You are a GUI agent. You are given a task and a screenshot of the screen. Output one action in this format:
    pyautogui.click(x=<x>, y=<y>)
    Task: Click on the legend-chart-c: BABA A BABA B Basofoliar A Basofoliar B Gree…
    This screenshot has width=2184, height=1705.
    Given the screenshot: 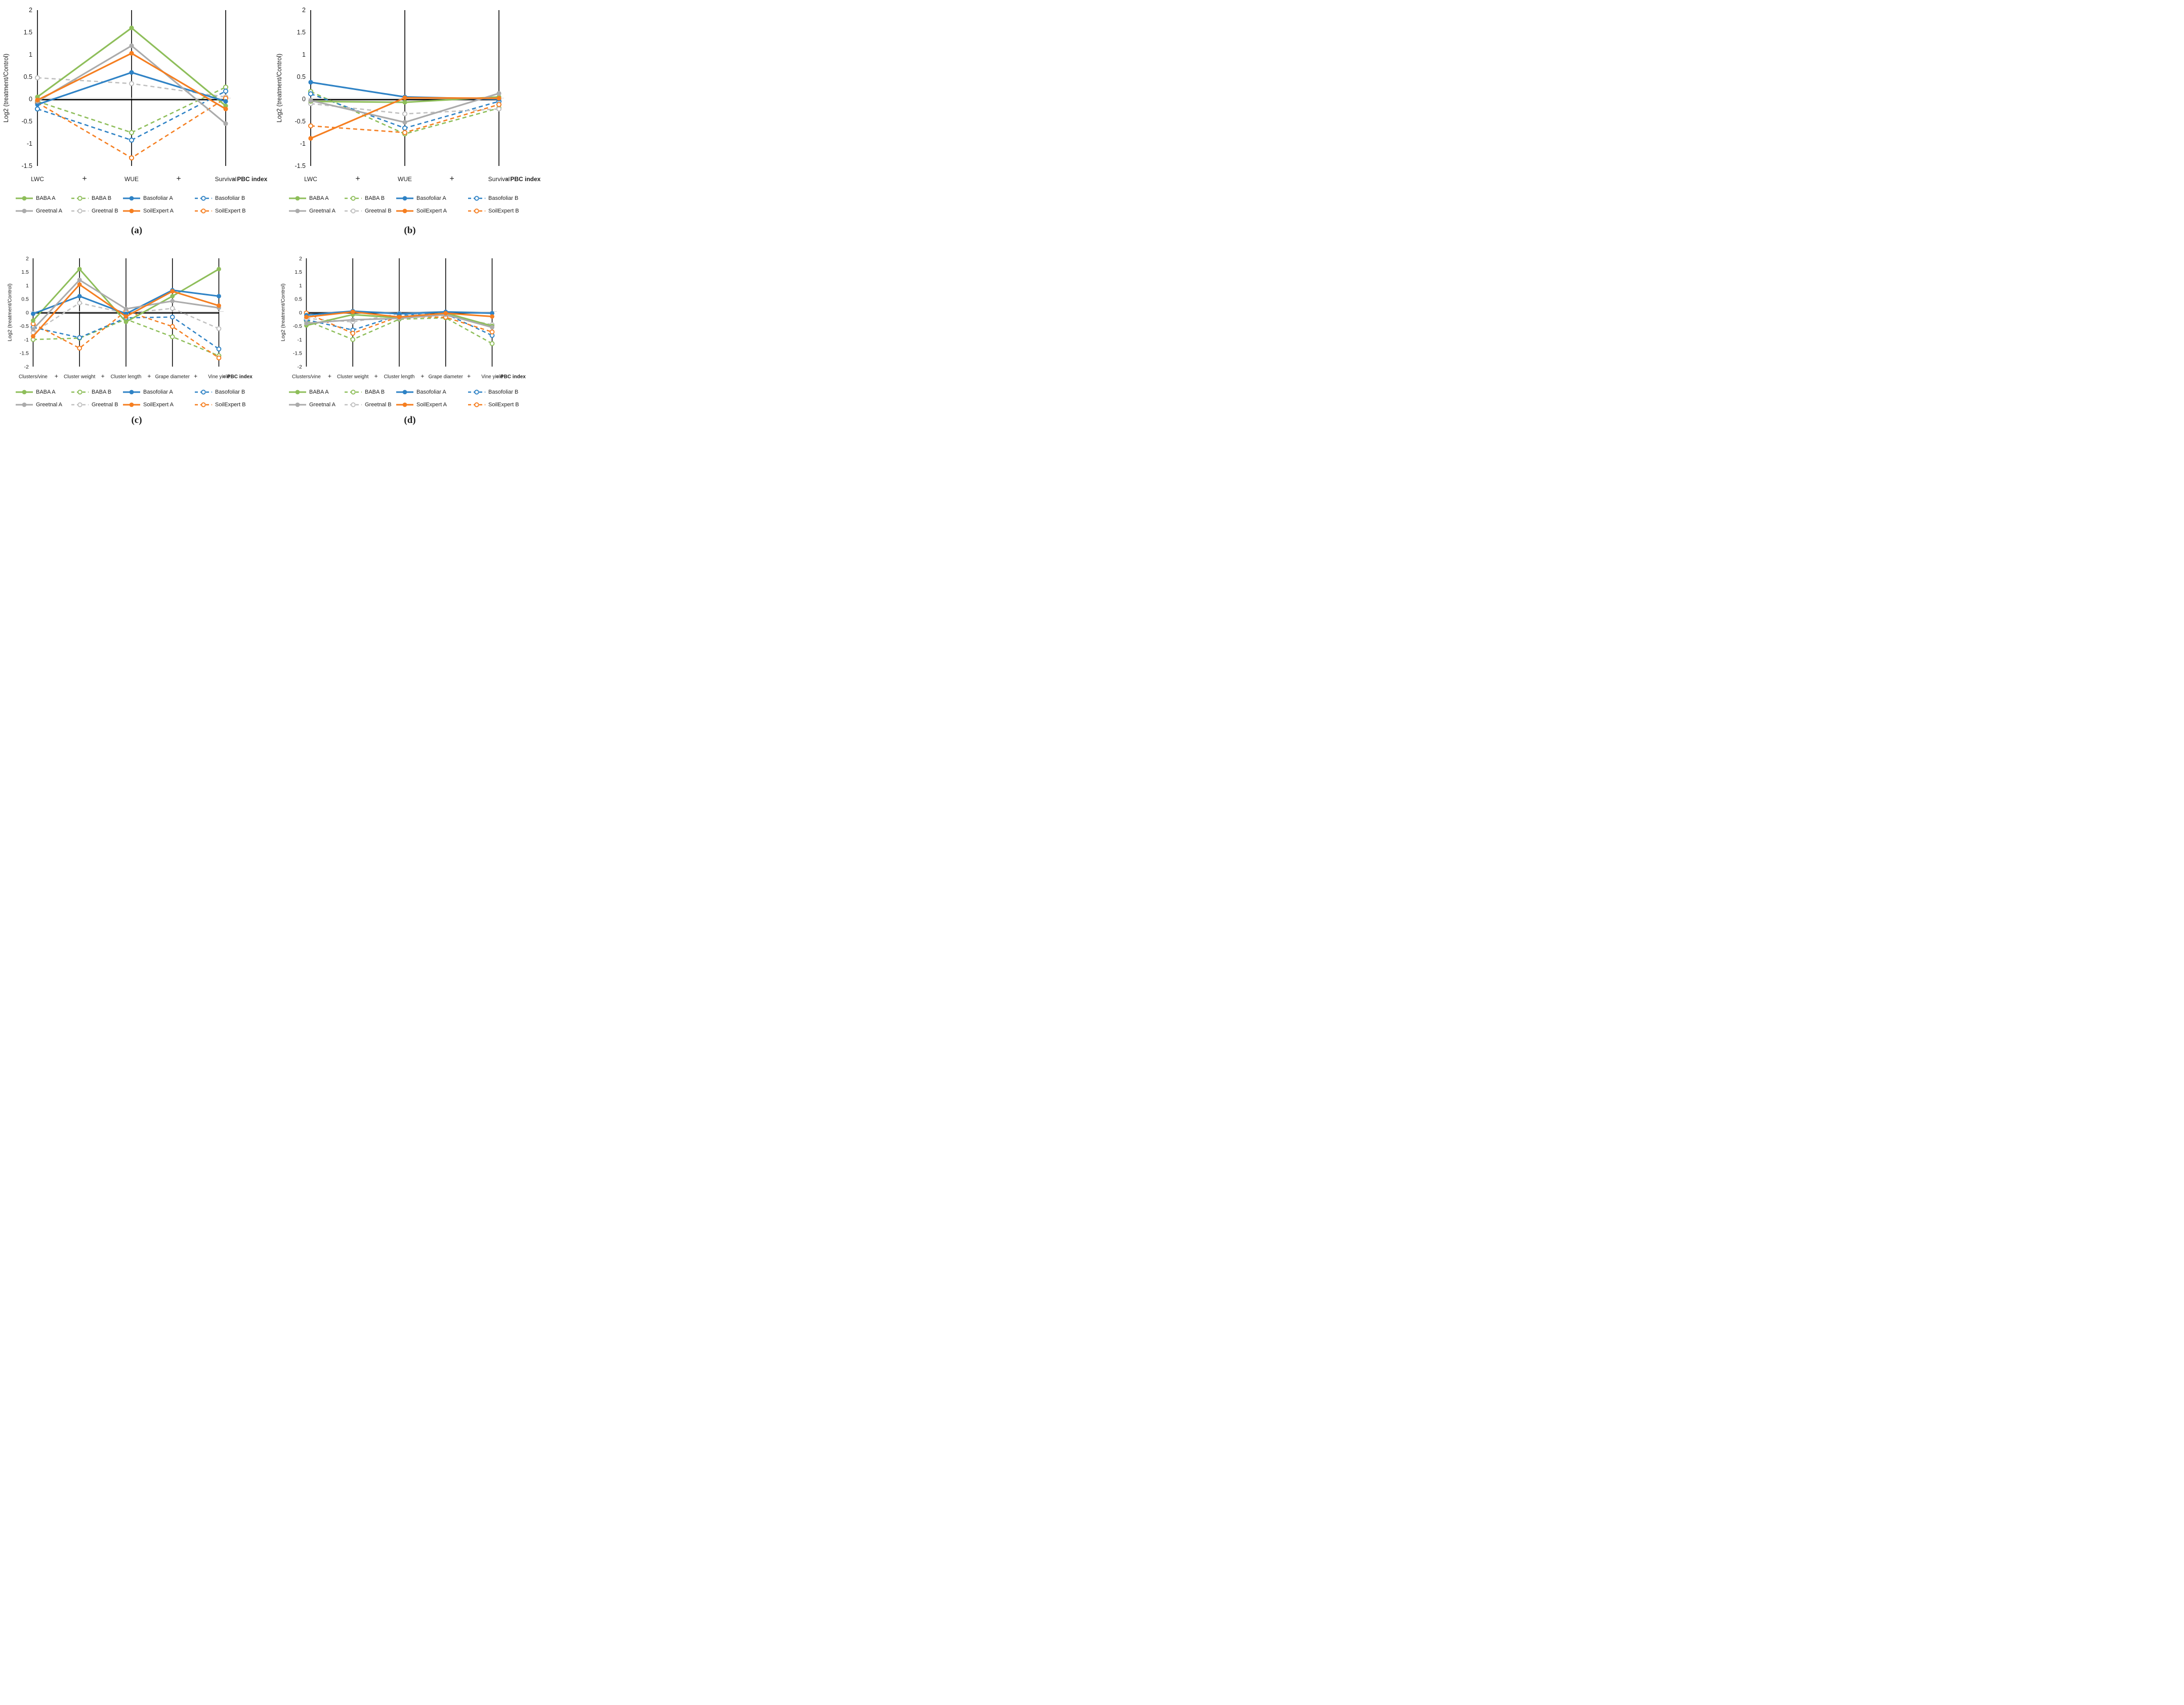 What is the action you would take?
    pyautogui.click(x=136, y=398)
    